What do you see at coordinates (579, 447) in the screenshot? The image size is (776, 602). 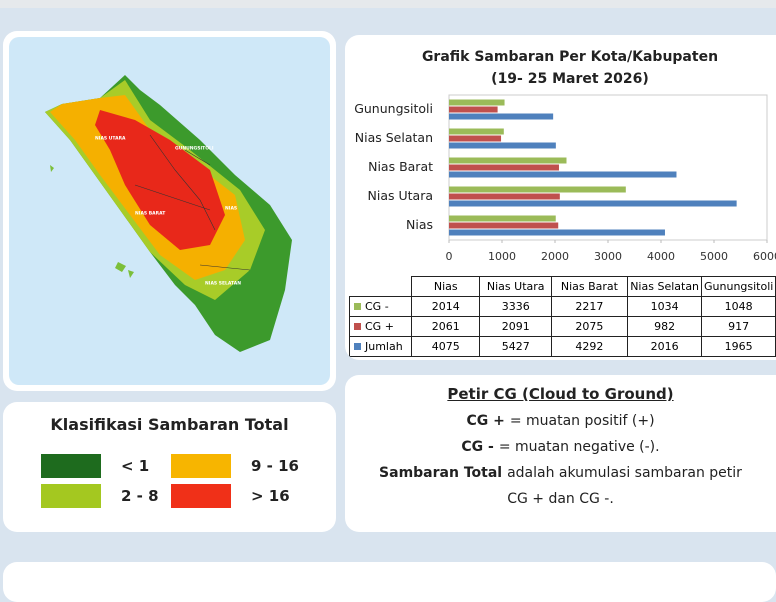 I see `info-text: = muatan negative (-).` at bounding box center [579, 447].